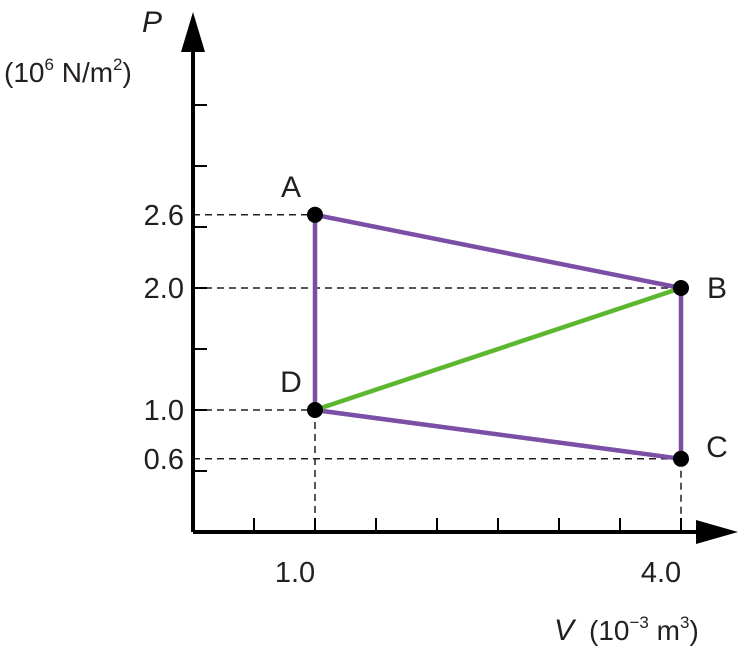 This screenshot has width=750, height=650. Describe the element at coordinates (717, 532) in the screenshot. I see `x-axis-arrow-icon` at that location.